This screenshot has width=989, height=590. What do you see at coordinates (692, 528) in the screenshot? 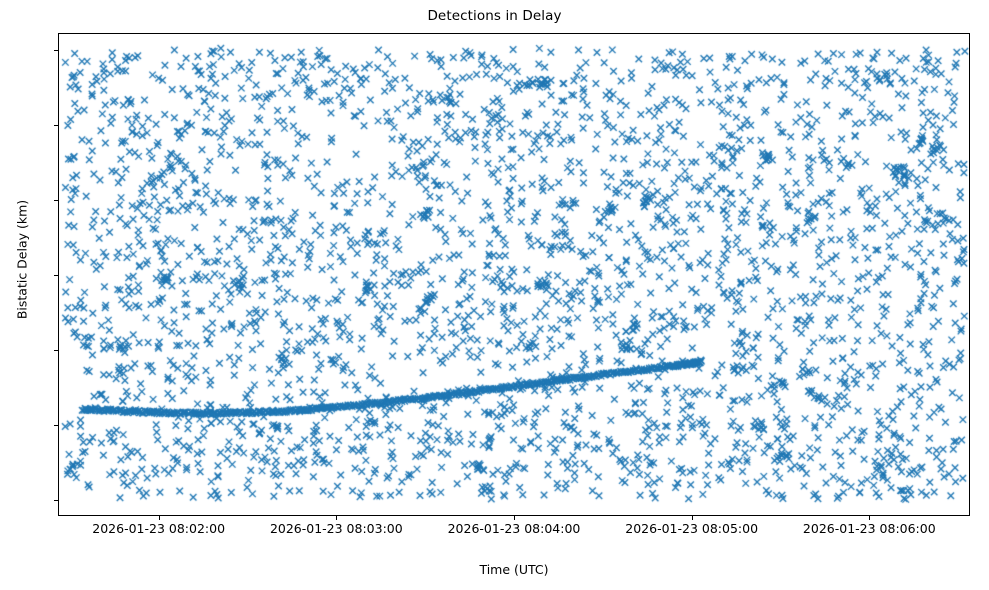
I see `x-tick-label: 2026-01-23 08:05:00` at bounding box center [692, 528].